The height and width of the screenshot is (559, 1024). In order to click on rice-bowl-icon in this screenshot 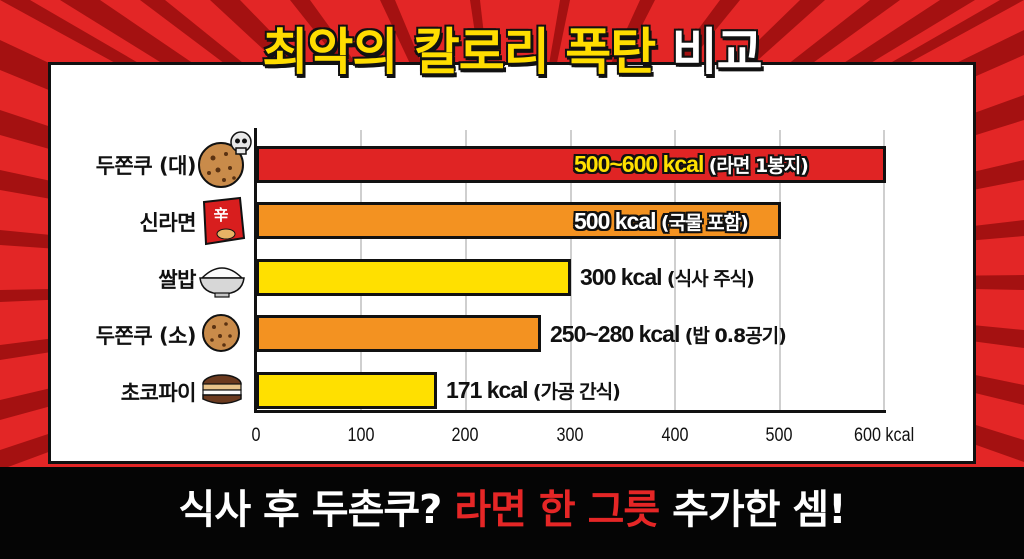, I will do `click(222, 282)`.